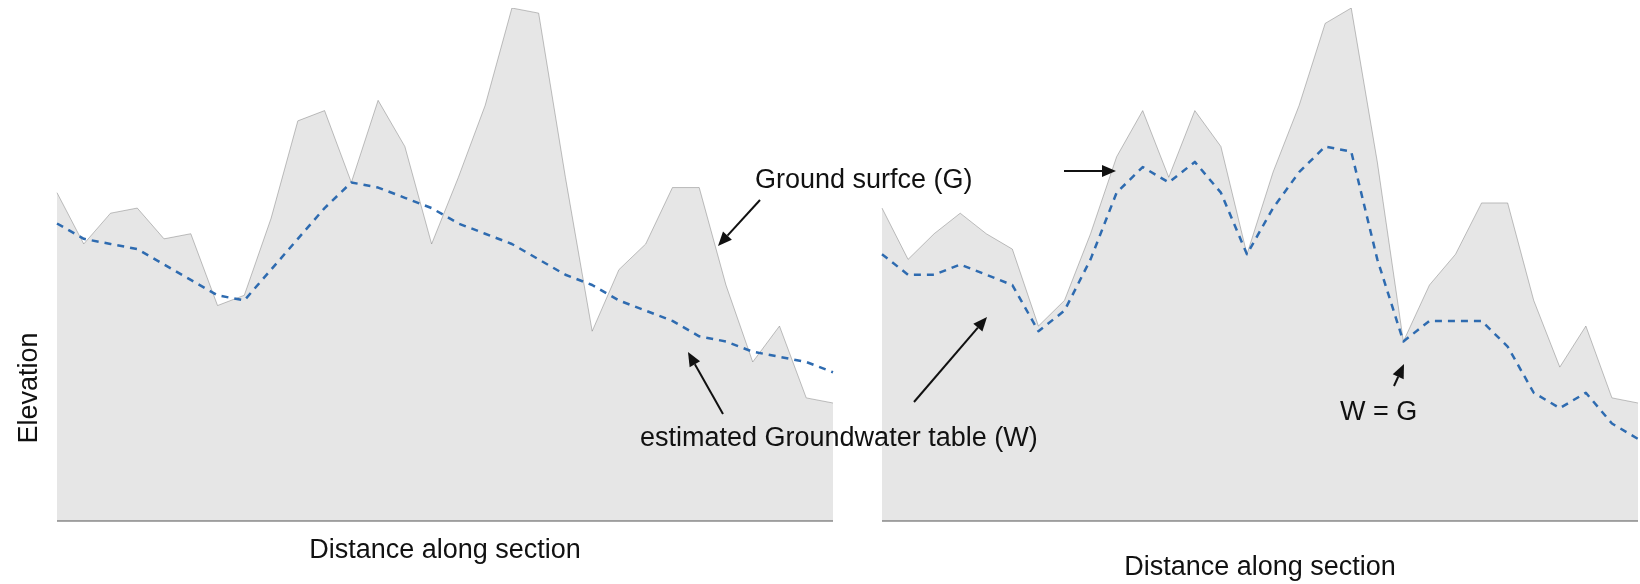  What do you see at coordinates (839, 437) in the screenshot?
I see `annotation: estimated Groundwater table (W)` at bounding box center [839, 437].